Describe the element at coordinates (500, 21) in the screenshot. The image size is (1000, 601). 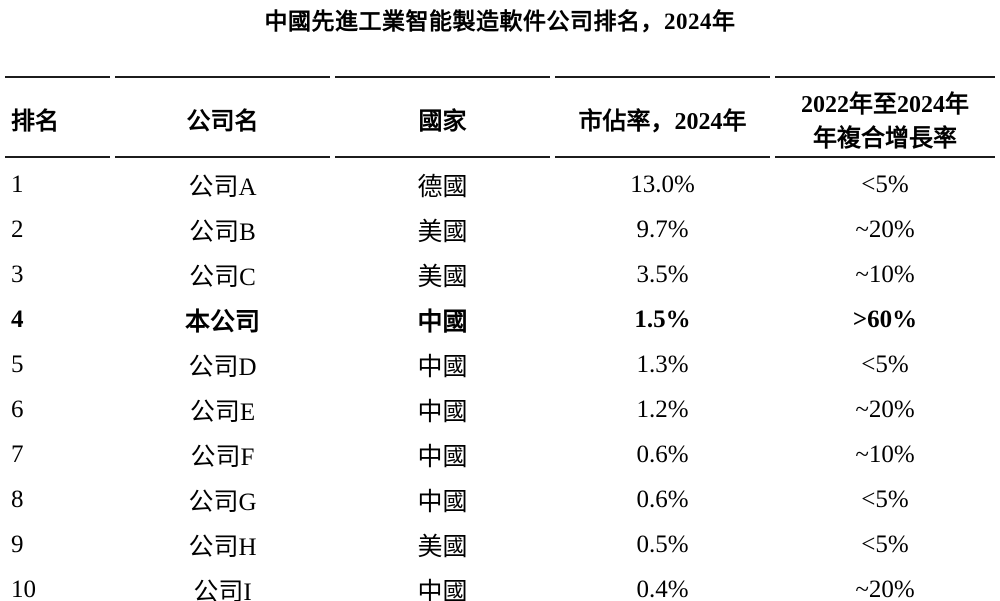
I see `page-title: 中國先進工業智能製造軟件公司排名，2024年` at that location.